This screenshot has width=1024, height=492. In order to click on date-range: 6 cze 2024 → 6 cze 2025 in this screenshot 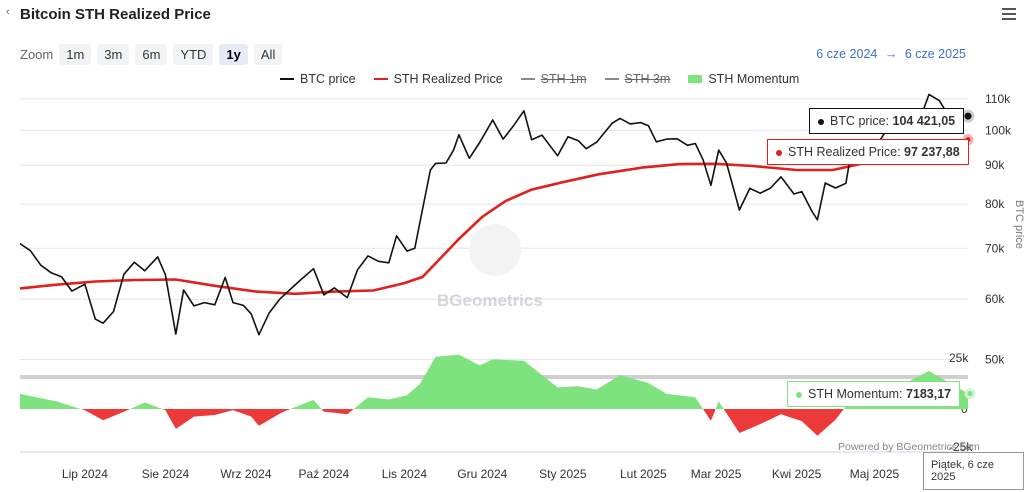, I will do `click(889, 54)`.